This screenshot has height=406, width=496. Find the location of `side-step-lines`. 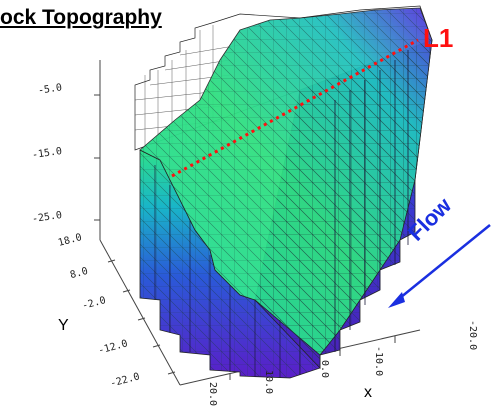

side-step-lines is located at coordinates (371, 201).